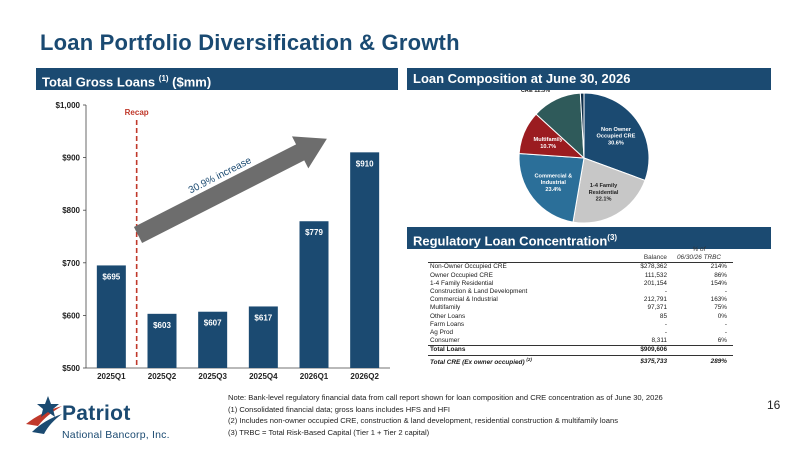 Image resolution: width=800 pixels, height=452 pixels. Describe the element at coordinates (655, 275) in the screenshot. I see `row-balance: 111,532` at that location.